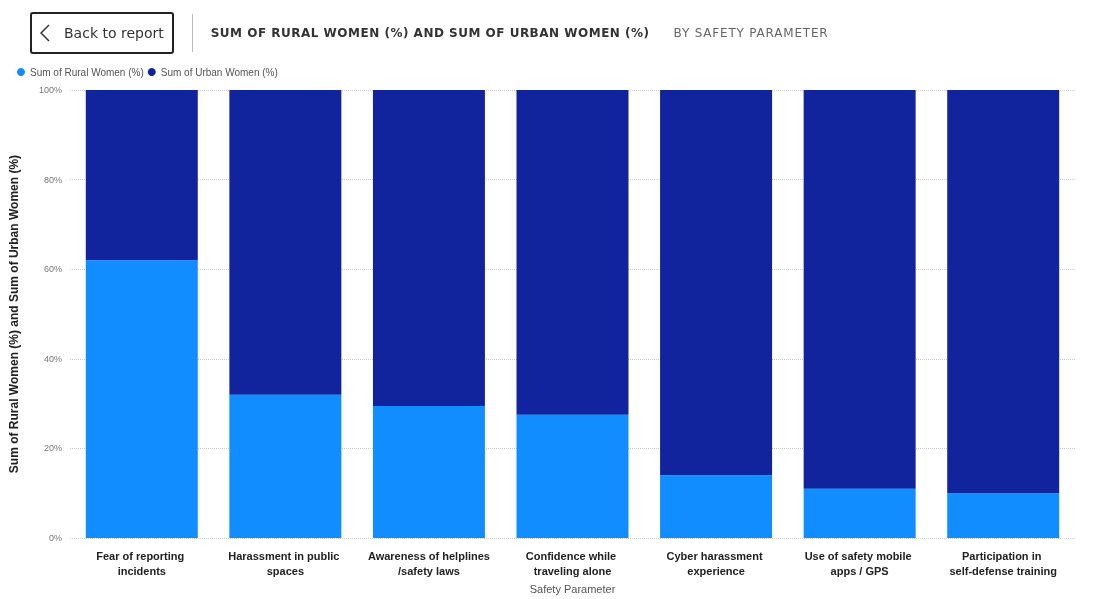 This screenshot has height=599, width=1105. I want to click on chart-title: SUM OF RURAL WOMEN (%) AND SUM OF URBAN WOMEN (%), so click(430, 33).